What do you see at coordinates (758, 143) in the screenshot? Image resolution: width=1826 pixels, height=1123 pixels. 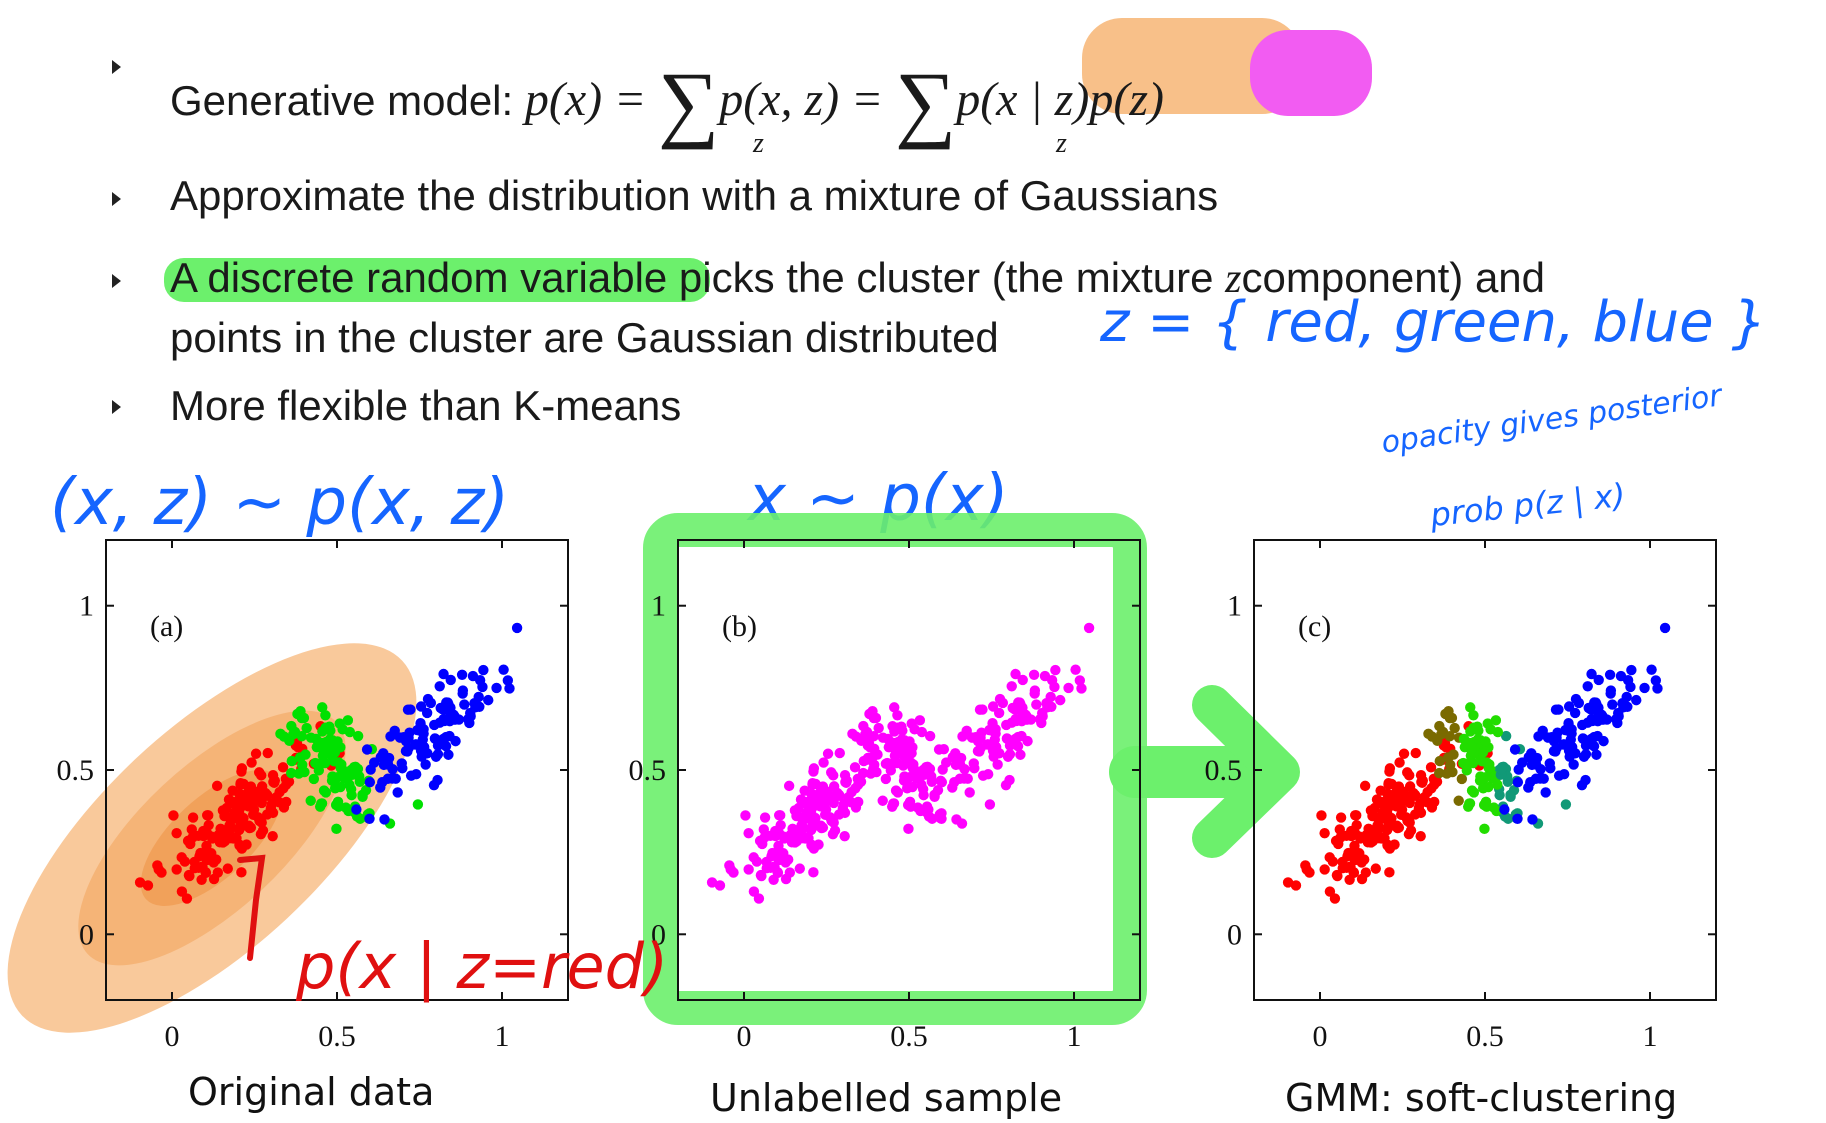 I see `sum-index-1: z` at bounding box center [758, 143].